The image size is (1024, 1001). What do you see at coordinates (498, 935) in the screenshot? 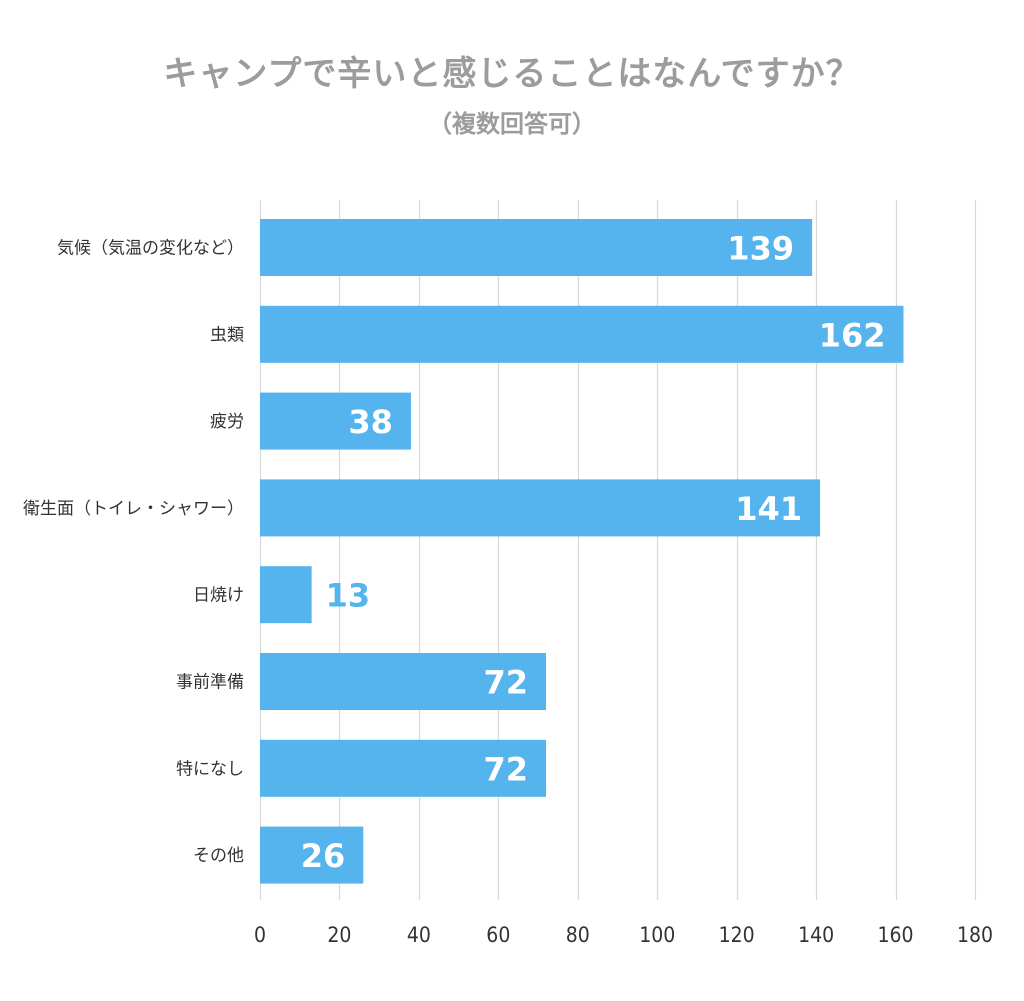
I see `x-tick-label: 60` at bounding box center [498, 935].